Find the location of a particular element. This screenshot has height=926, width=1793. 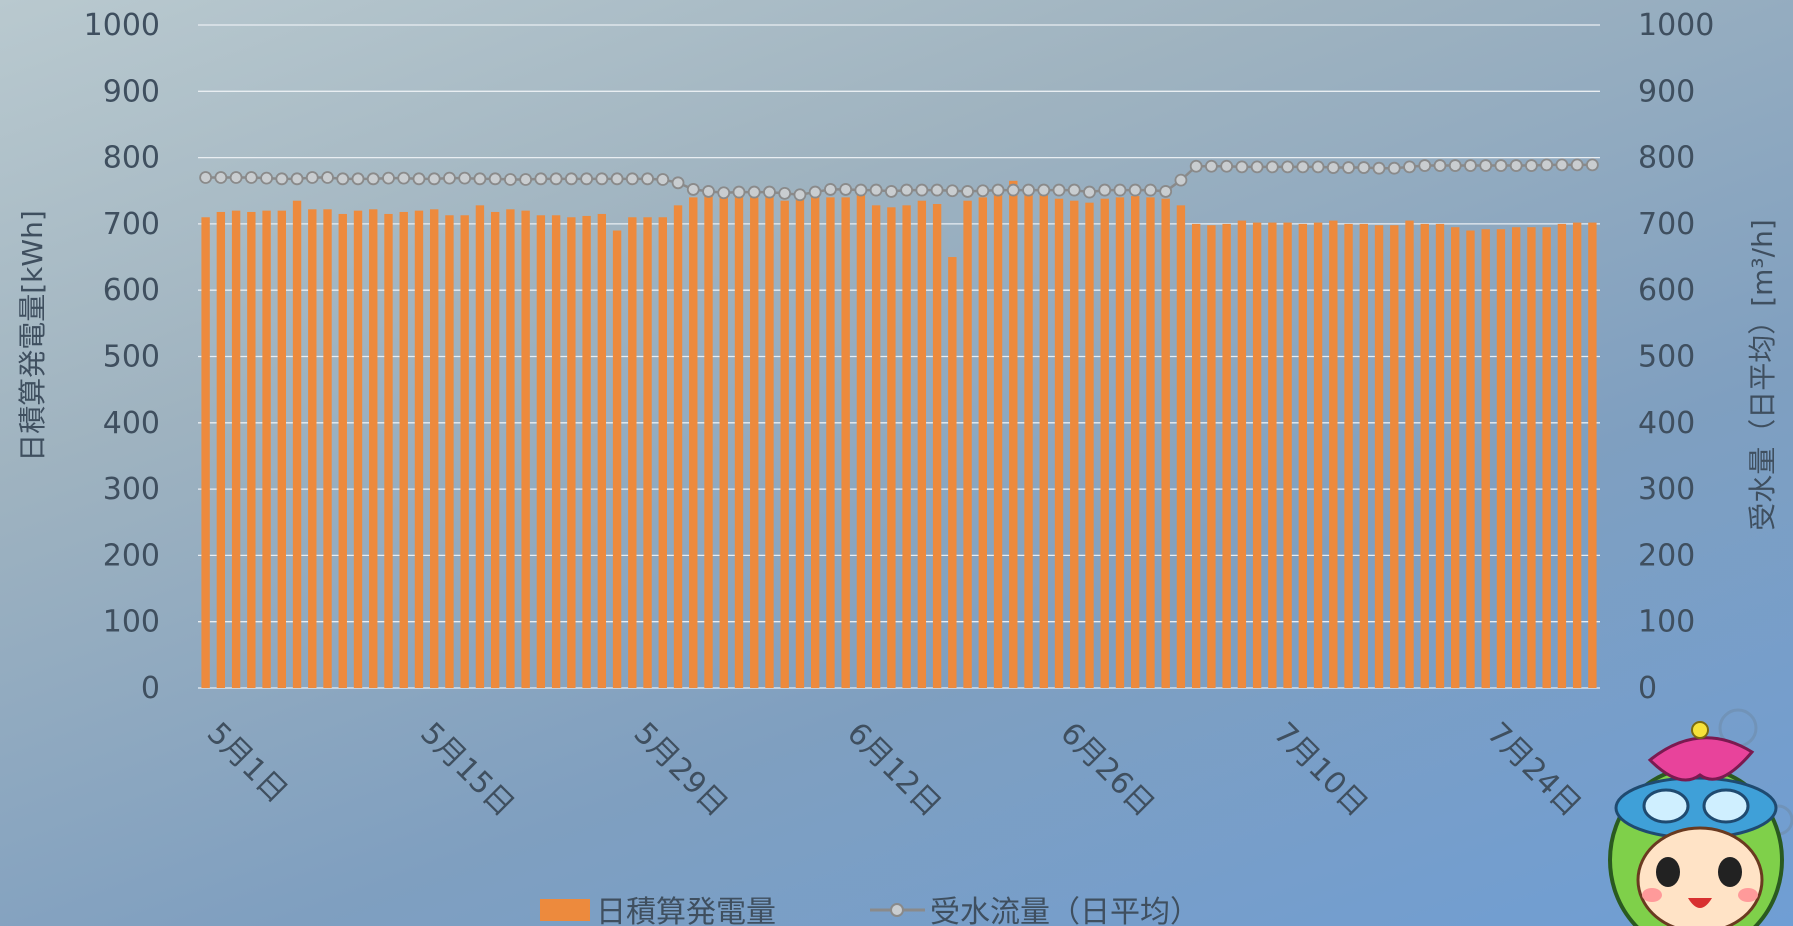

legend-line-label: 受水流量（日平均） is located at coordinates (1065, 910).